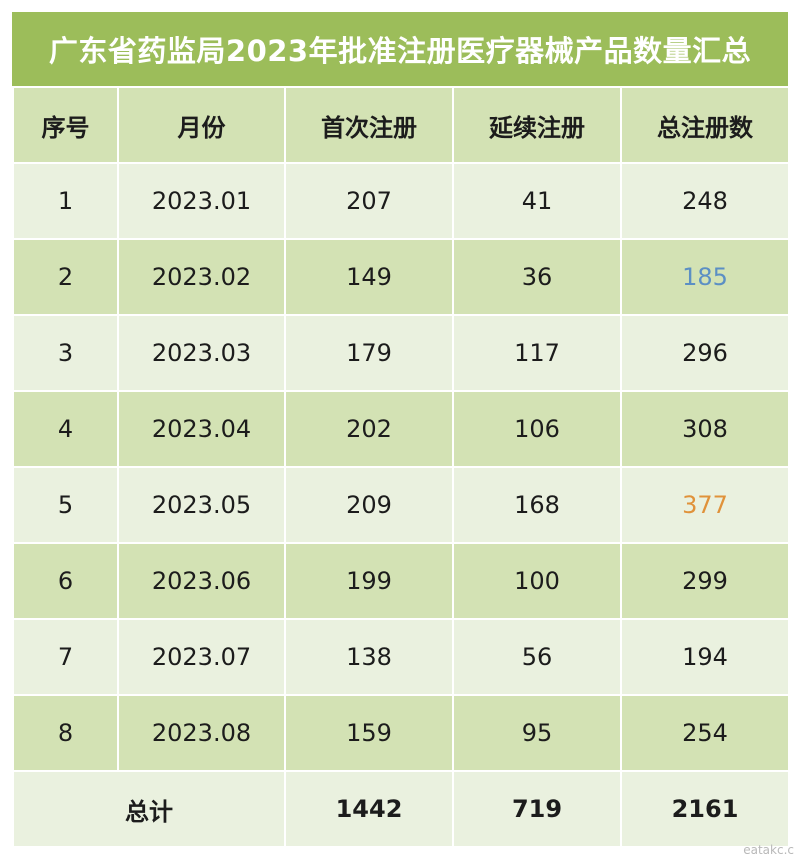 The image size is (800, 861). I want to click on cell-renew: 168, so click(537, 505).